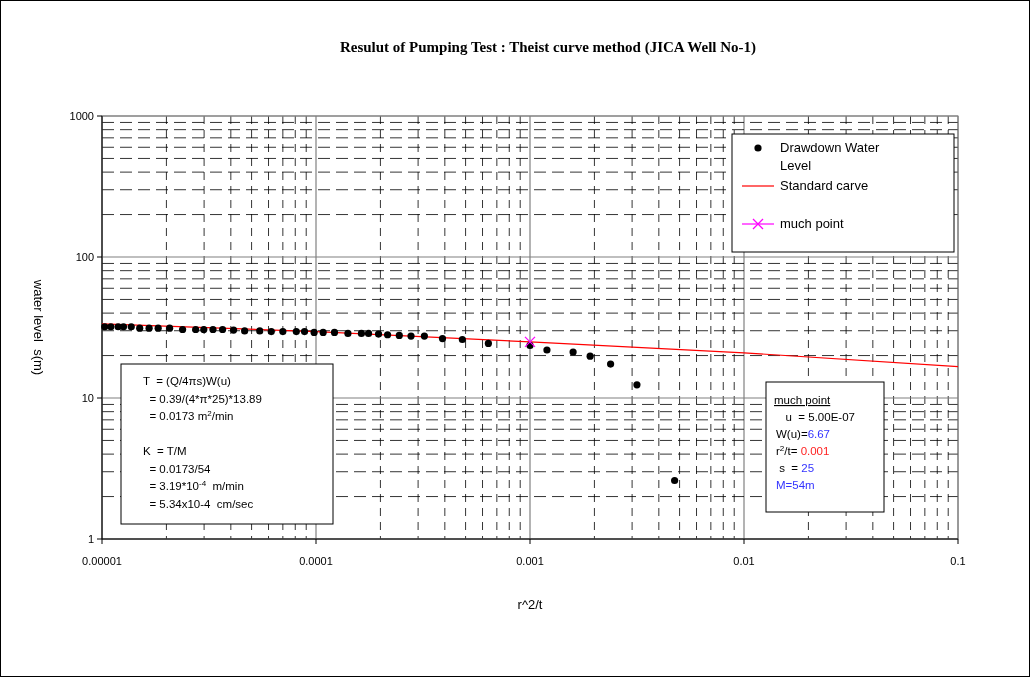 This screenshot has height=677, width=1030. What do you see at coordinates (227, 444) in the screenshot?
I see `formula-text-box: T = (Q/4πs)W(u) = 0.39/(4*π*25)*13.89 = 0.0173 m$^{2}$/min K = T/M = 0.0173/54 = 3.19*10$^{-4}$ m/min = 5.34x10-4 cm/sec` at bounding box center [227, 444].